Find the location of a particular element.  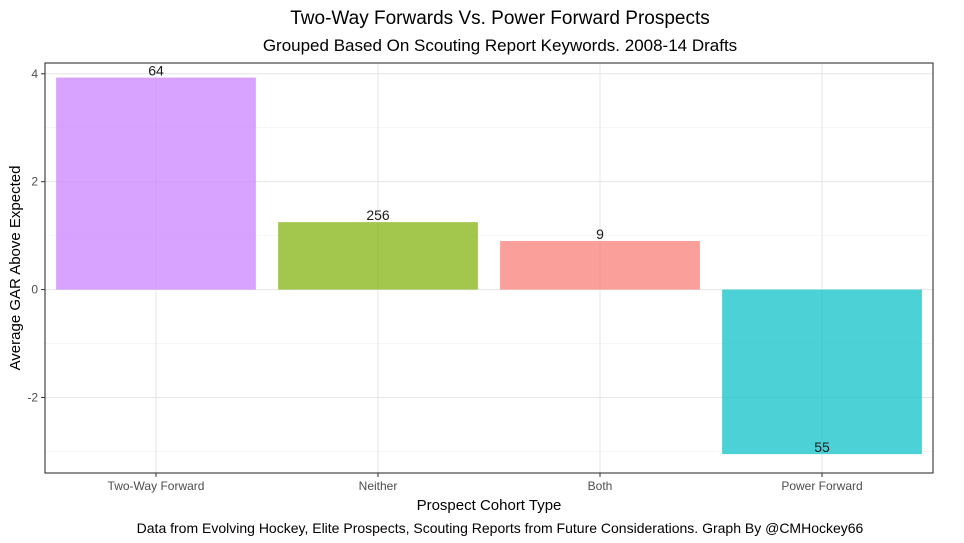

x-tick-label: Both is located at coordinates (600, 486).